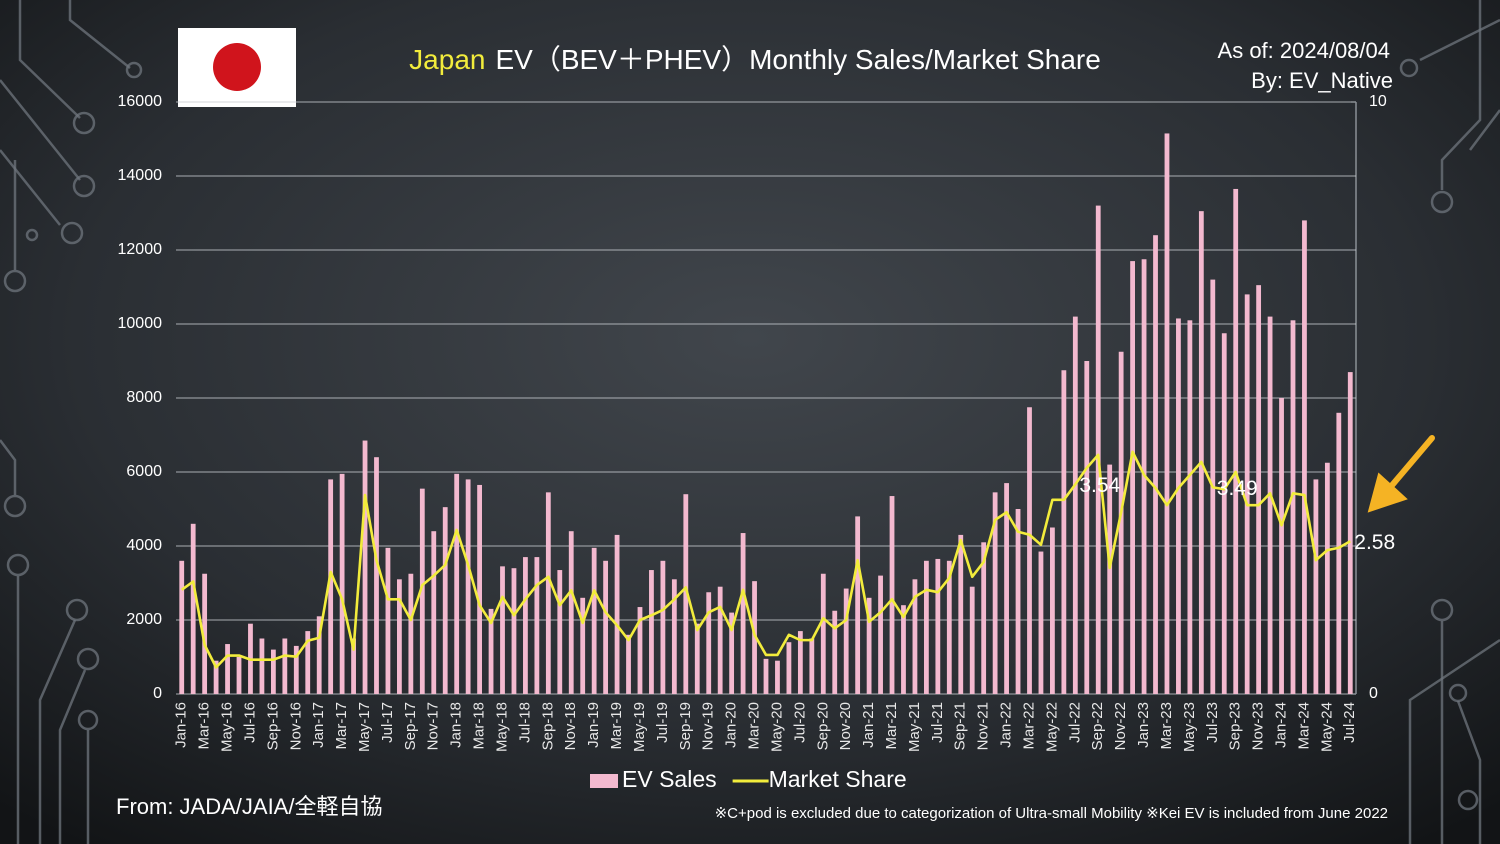 Image resolution: width=1500 pixels, height=844 pixels. What do you see at coordinates (1349, 722) in the screenshot?
I see `x-tick-label: Jul-24` at bounding box center [1349, 722].